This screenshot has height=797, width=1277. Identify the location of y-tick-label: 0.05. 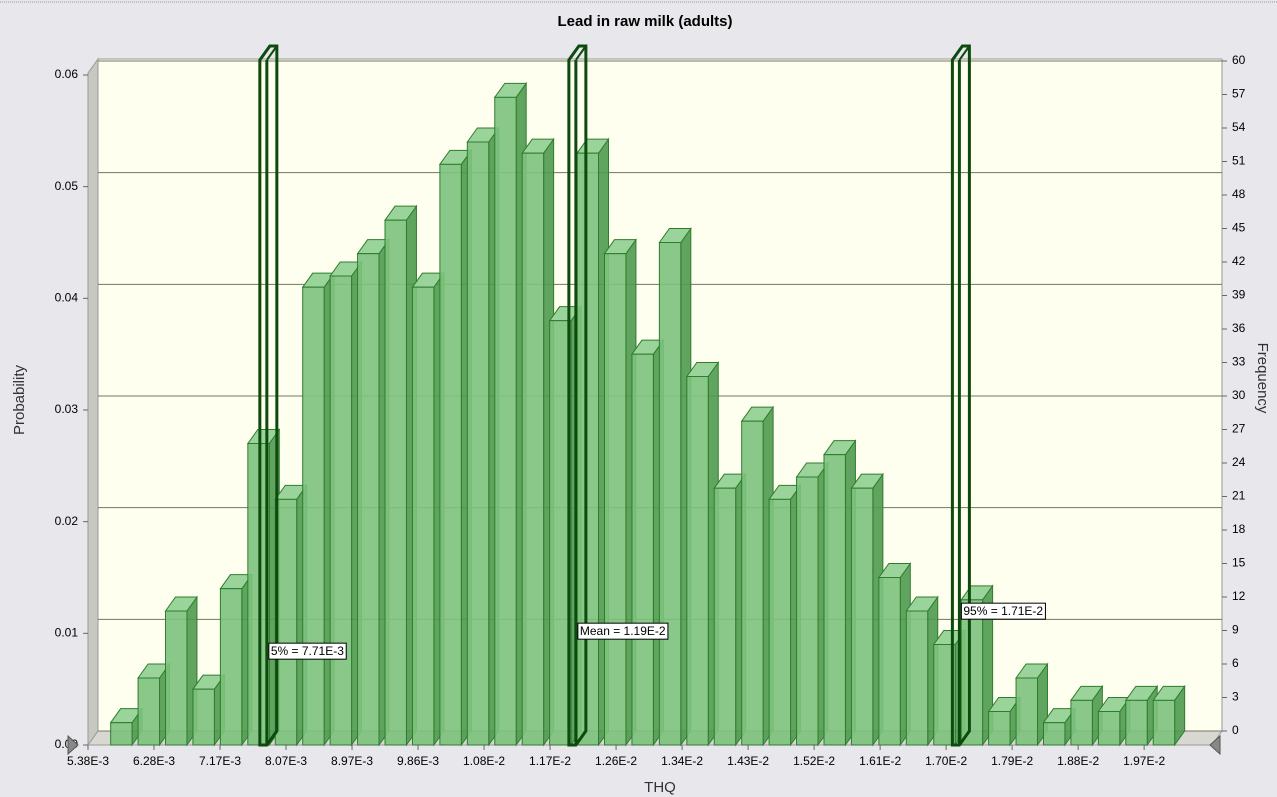
(67, 186).